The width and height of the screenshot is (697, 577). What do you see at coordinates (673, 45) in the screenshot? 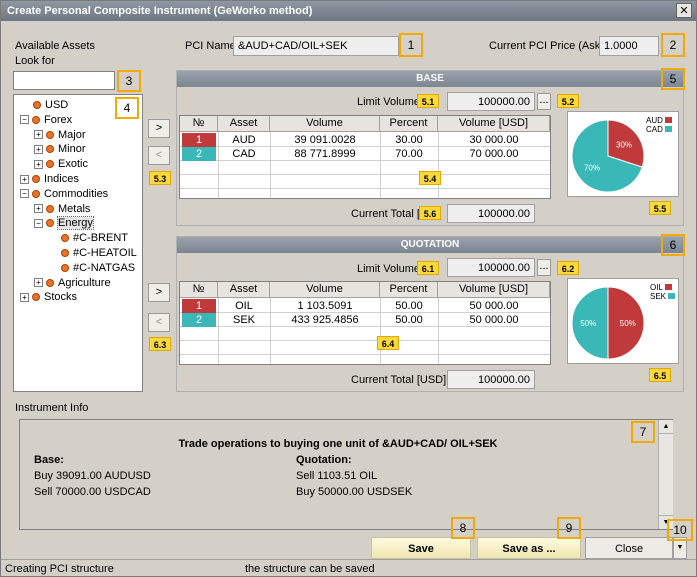
I see `marker-2: 2` at bounding box center [673, 45].